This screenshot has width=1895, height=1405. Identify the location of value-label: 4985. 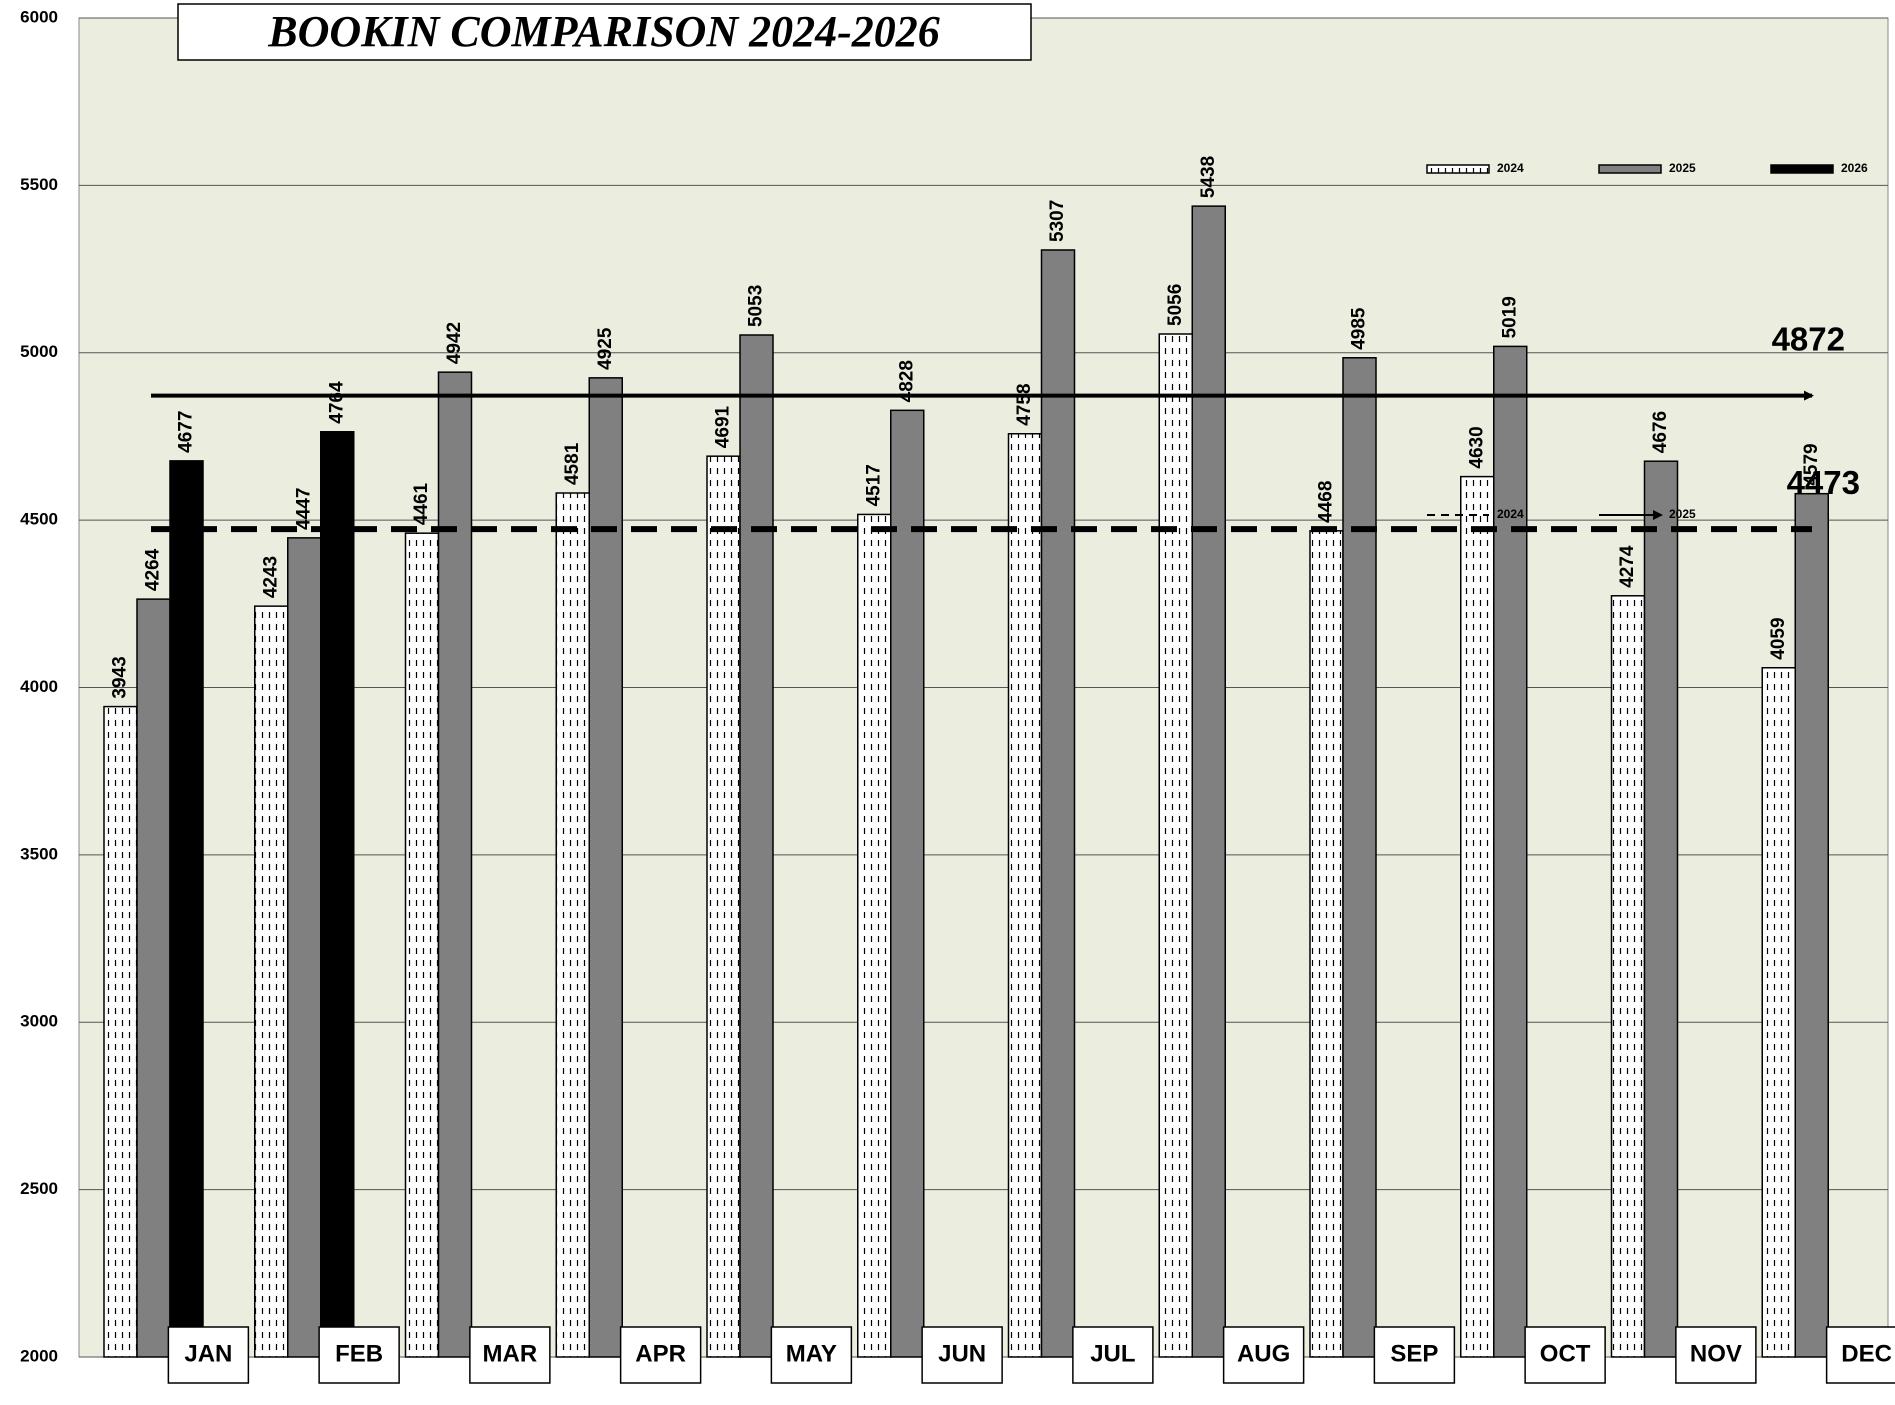
(1359, 328).